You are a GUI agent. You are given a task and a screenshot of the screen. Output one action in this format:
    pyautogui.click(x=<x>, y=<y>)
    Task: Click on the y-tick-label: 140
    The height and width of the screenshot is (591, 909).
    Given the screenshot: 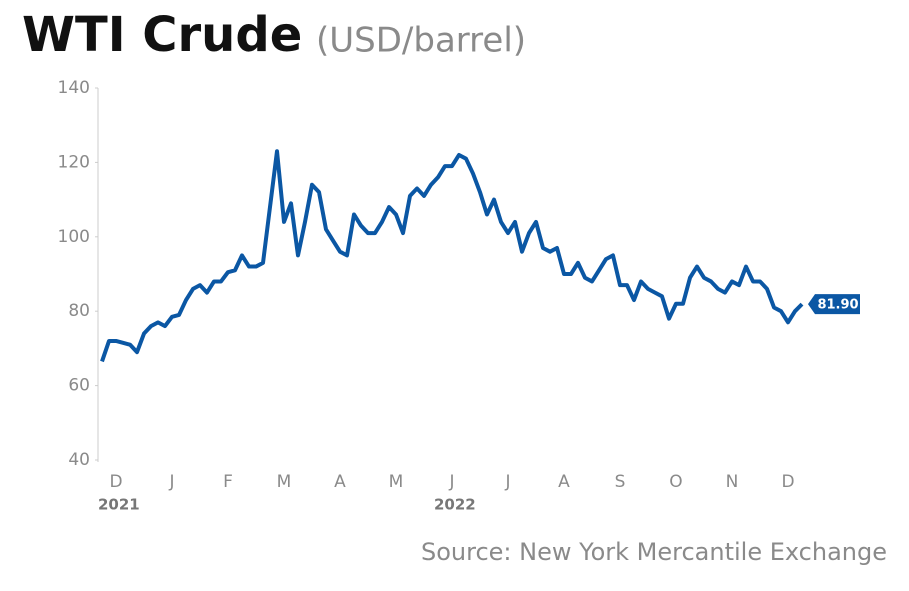 What is the action you would take?
    pyautogui.click(x=74, y=88)
    